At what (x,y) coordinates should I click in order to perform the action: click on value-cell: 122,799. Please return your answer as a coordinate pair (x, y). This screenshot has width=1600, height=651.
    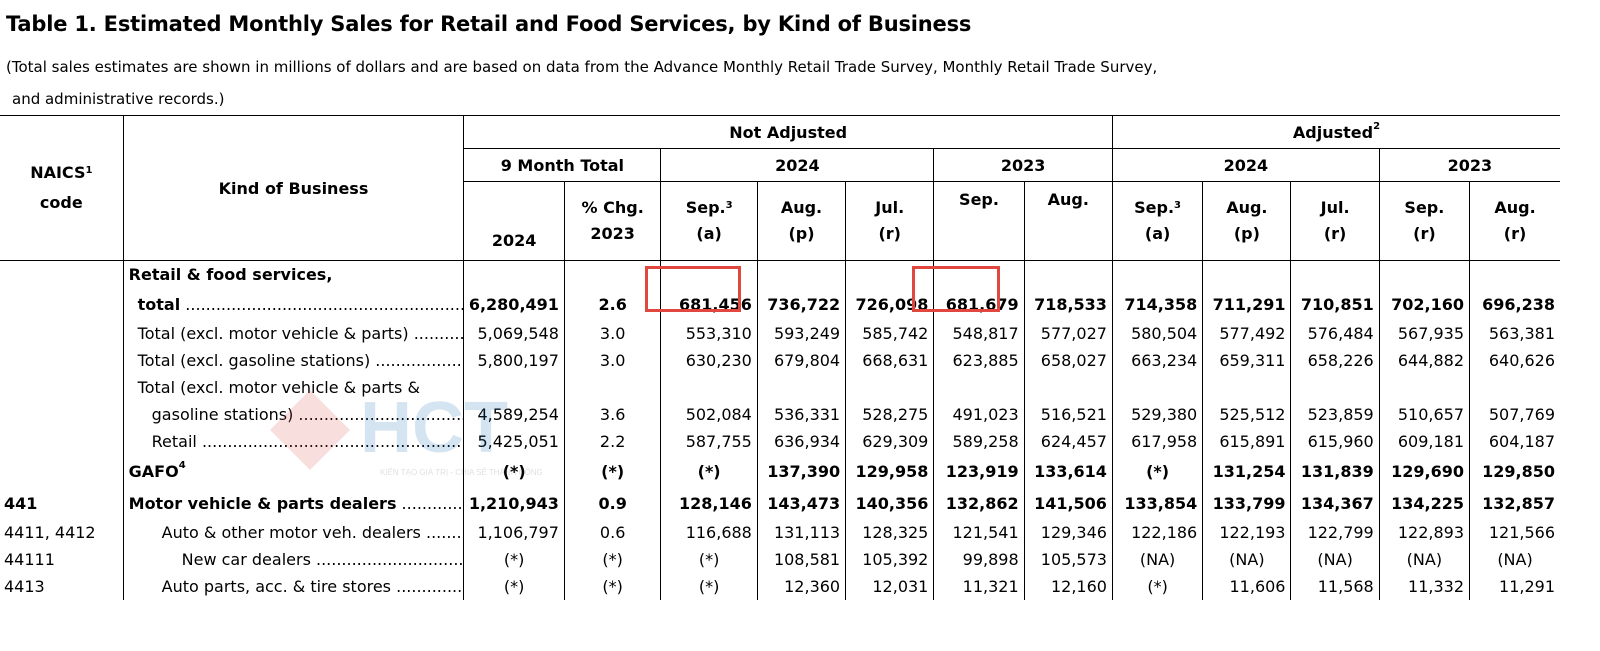
    Looking at the image, I should click on (1335, 532).